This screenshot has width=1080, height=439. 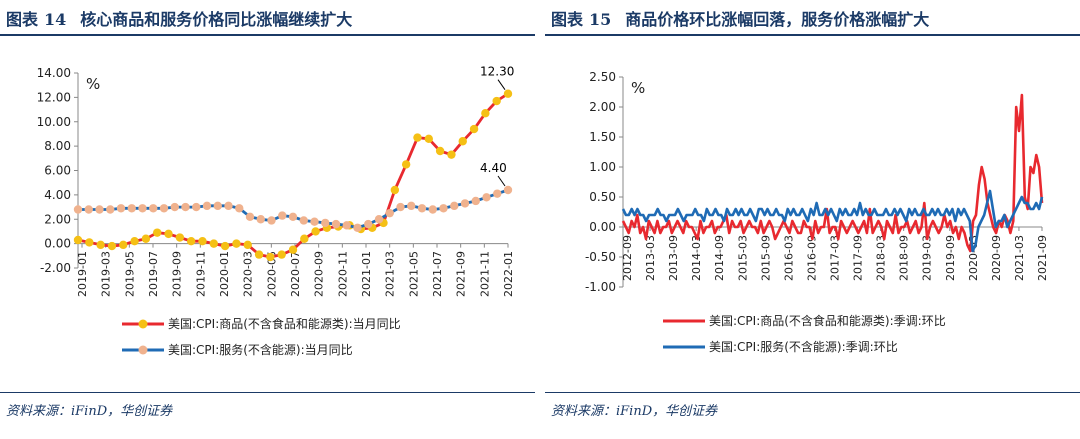 I want to click on right-chart-y-tick-label: 1.50, so click(x=602, y=137).